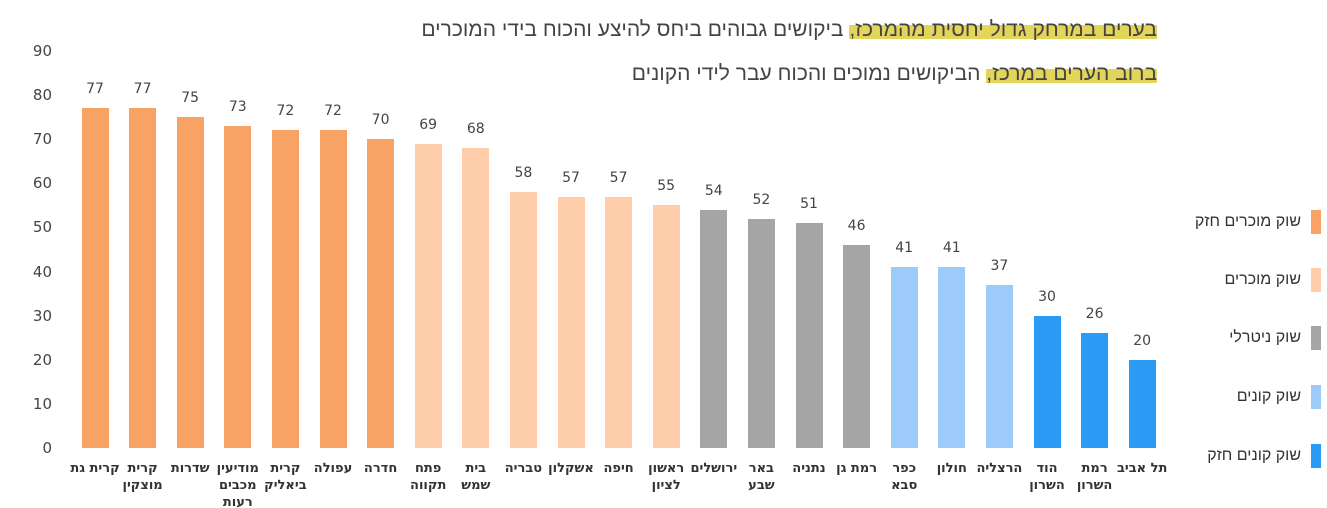  Describe the element at coordinates (1047, 477) in the screenshot. I see `x-tick-label: הוד השרון` at that location.